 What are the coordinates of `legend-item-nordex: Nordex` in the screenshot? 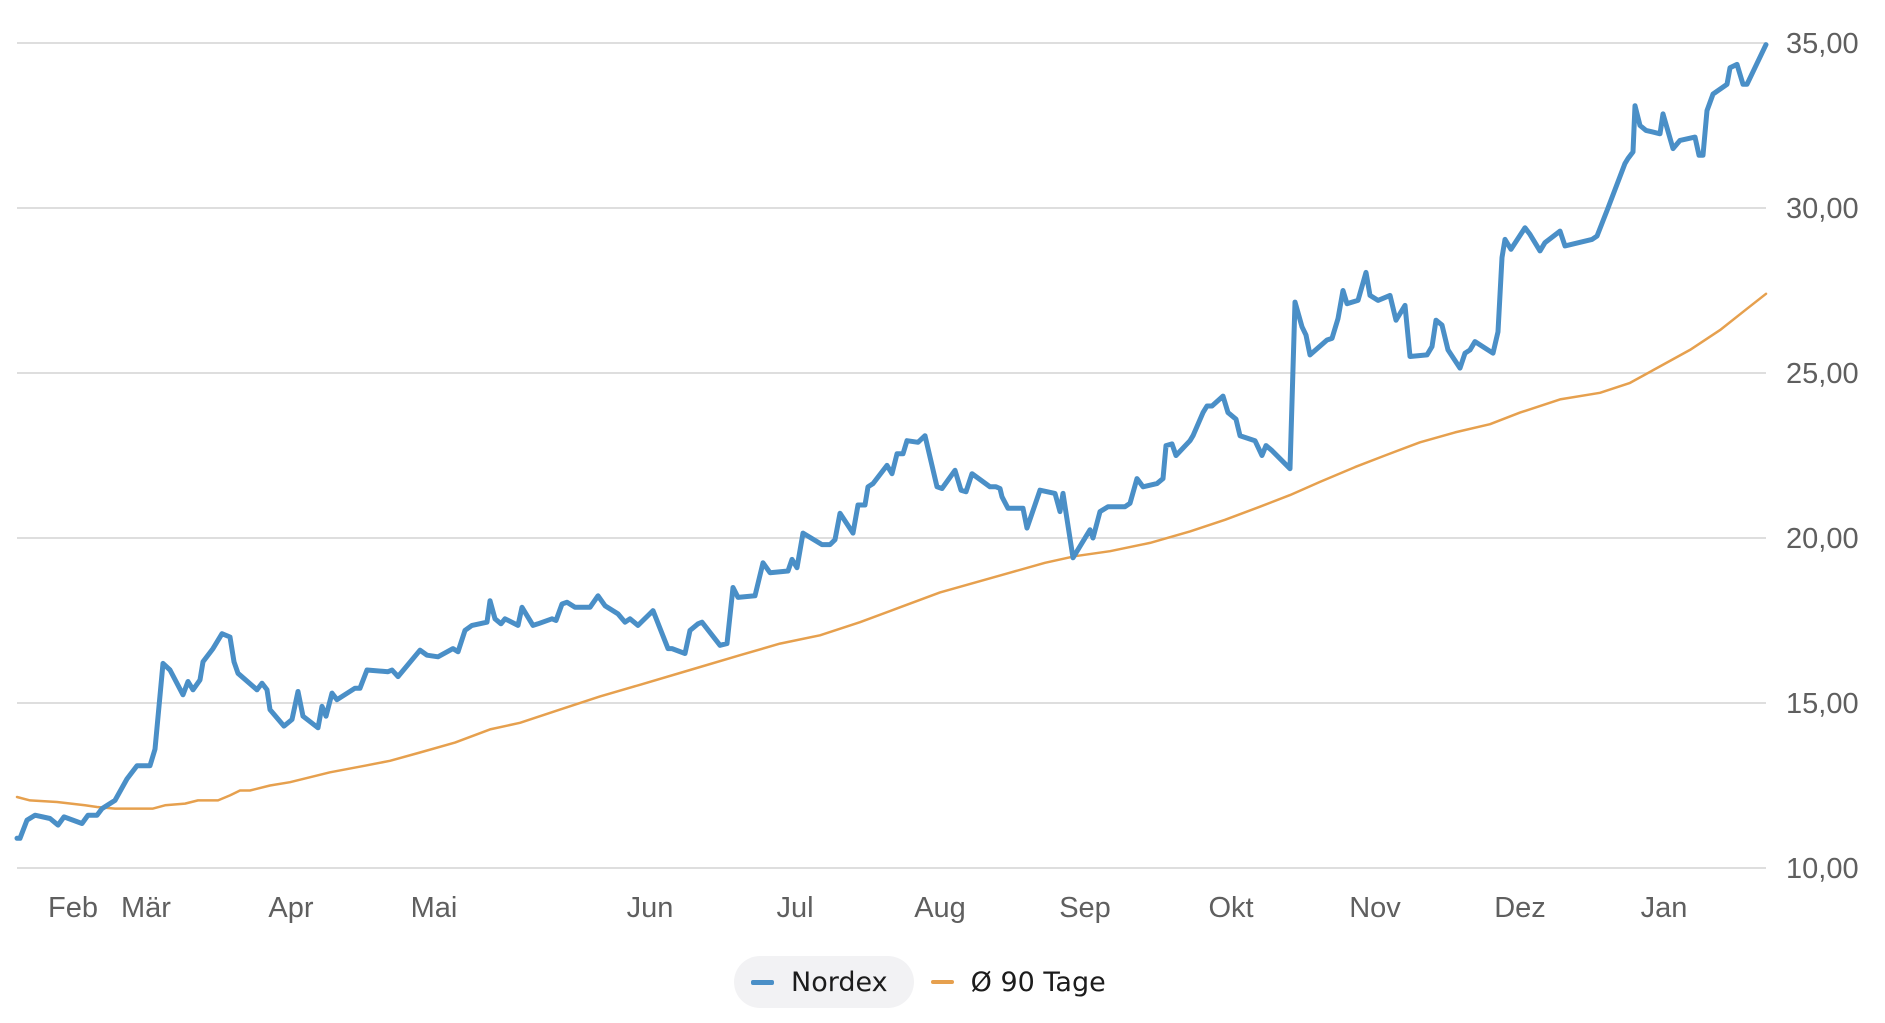 It's located at (824, 982).